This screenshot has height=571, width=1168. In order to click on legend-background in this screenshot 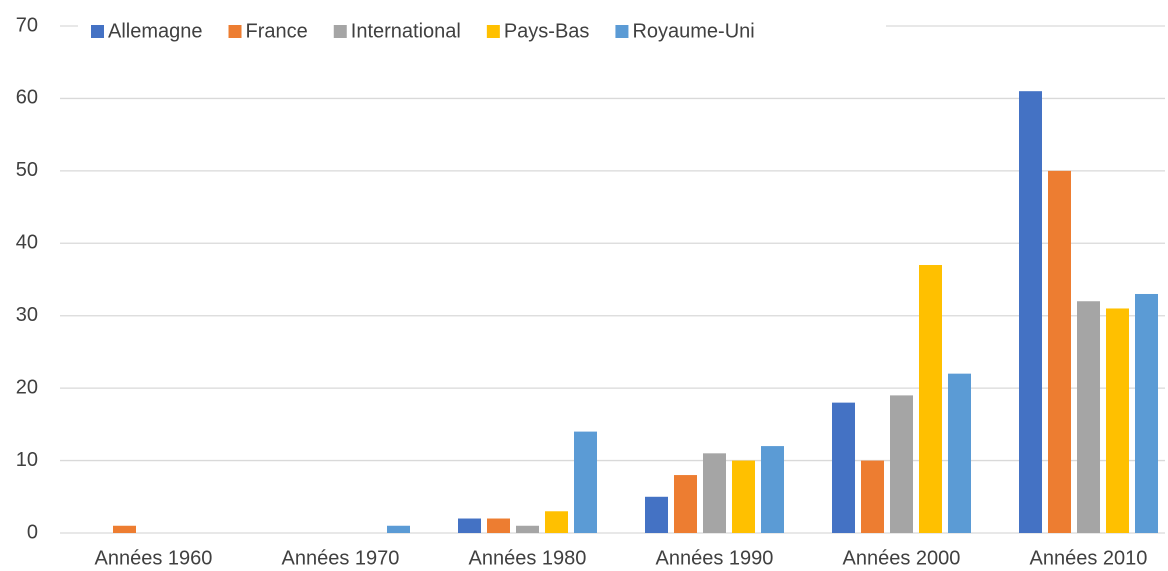, I will do `click(482, 31)`.